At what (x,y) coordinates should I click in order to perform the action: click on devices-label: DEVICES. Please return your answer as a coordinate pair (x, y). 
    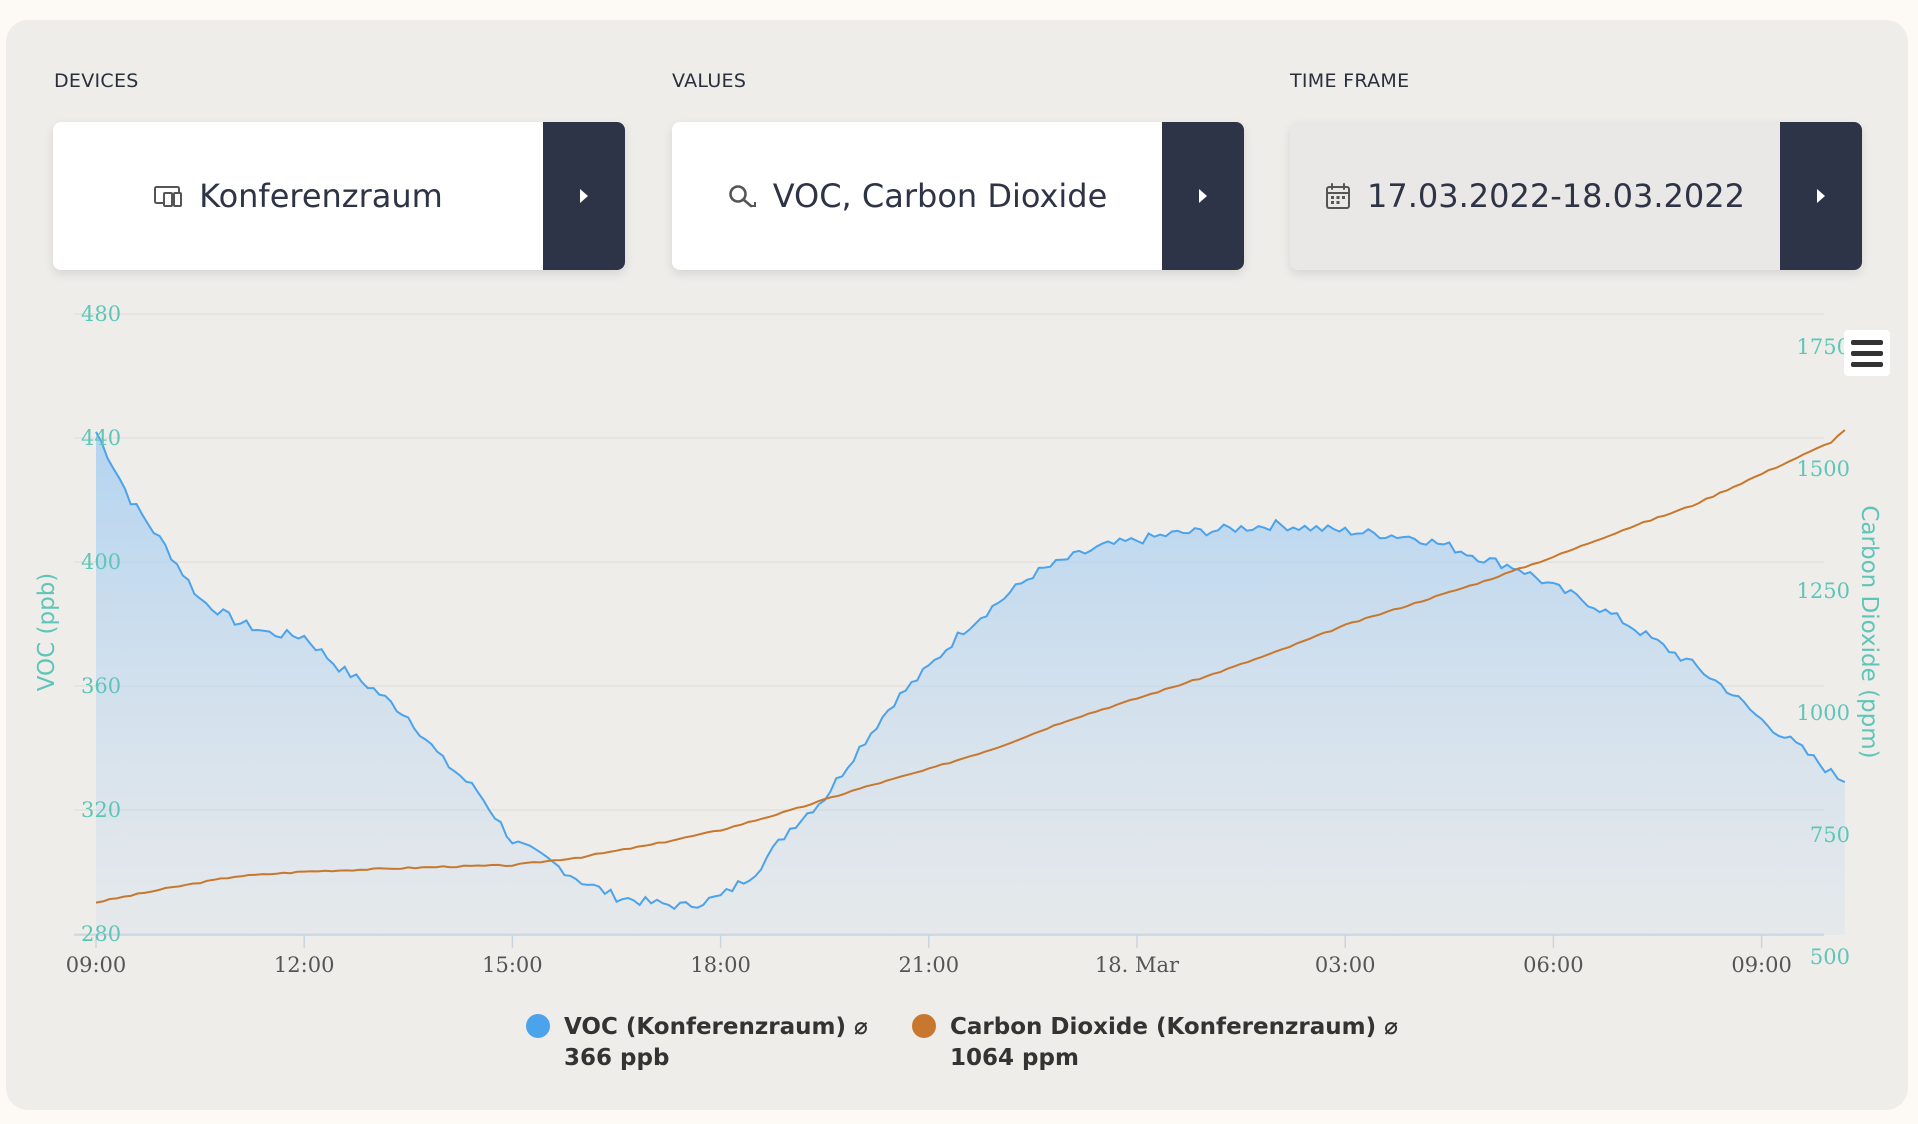
    Looking at the image, I should click on (96, 81).